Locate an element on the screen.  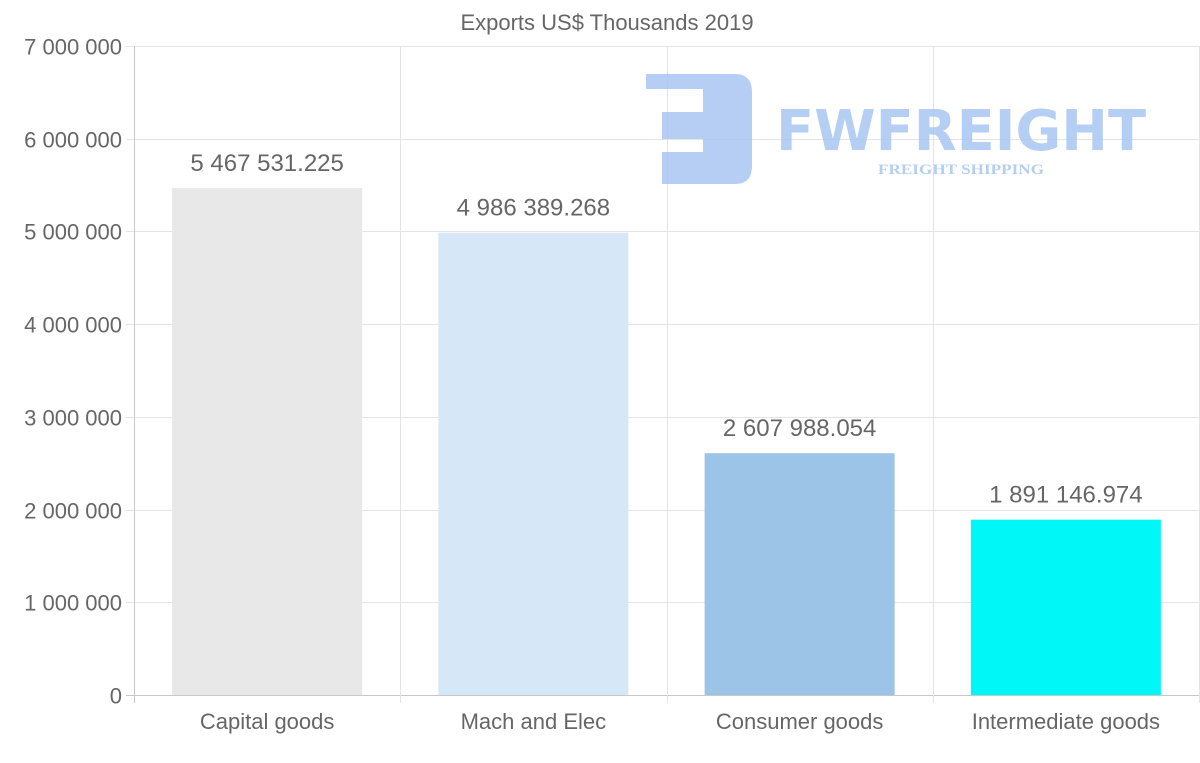
bar-intermediate-goods is located at coordinates (1065, 607).